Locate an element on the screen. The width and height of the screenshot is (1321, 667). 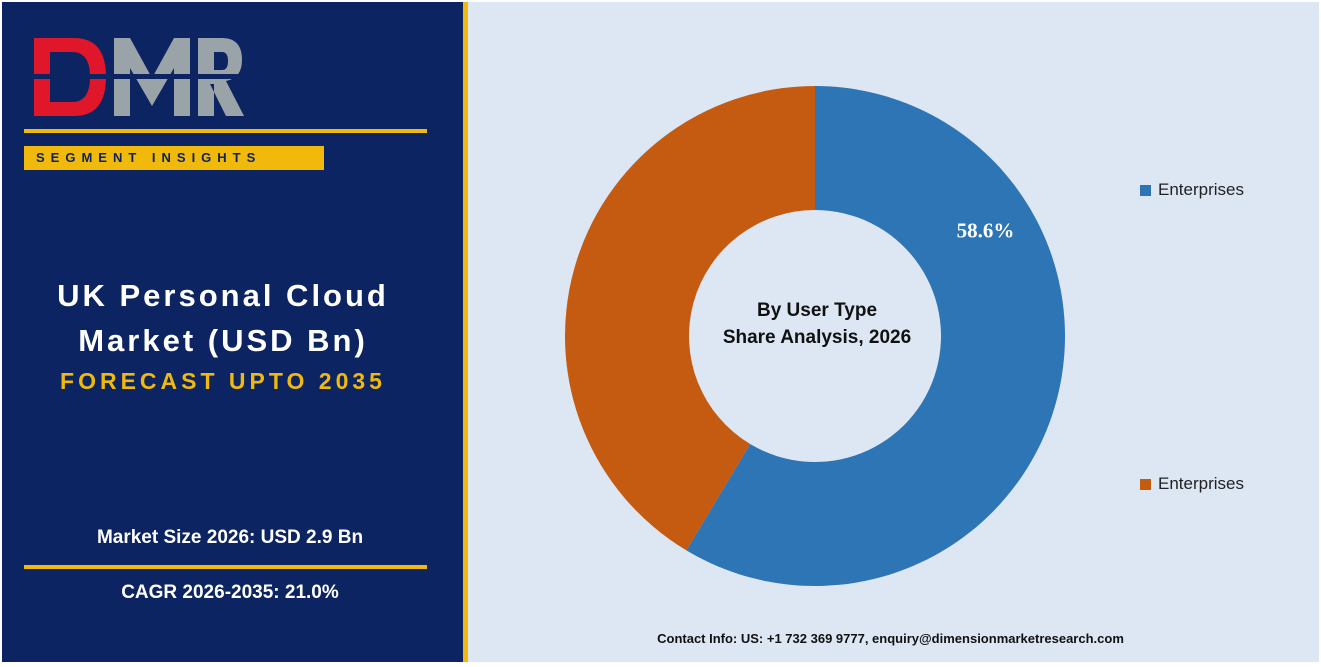
dmr-logo is located at coordinates (139, 77).